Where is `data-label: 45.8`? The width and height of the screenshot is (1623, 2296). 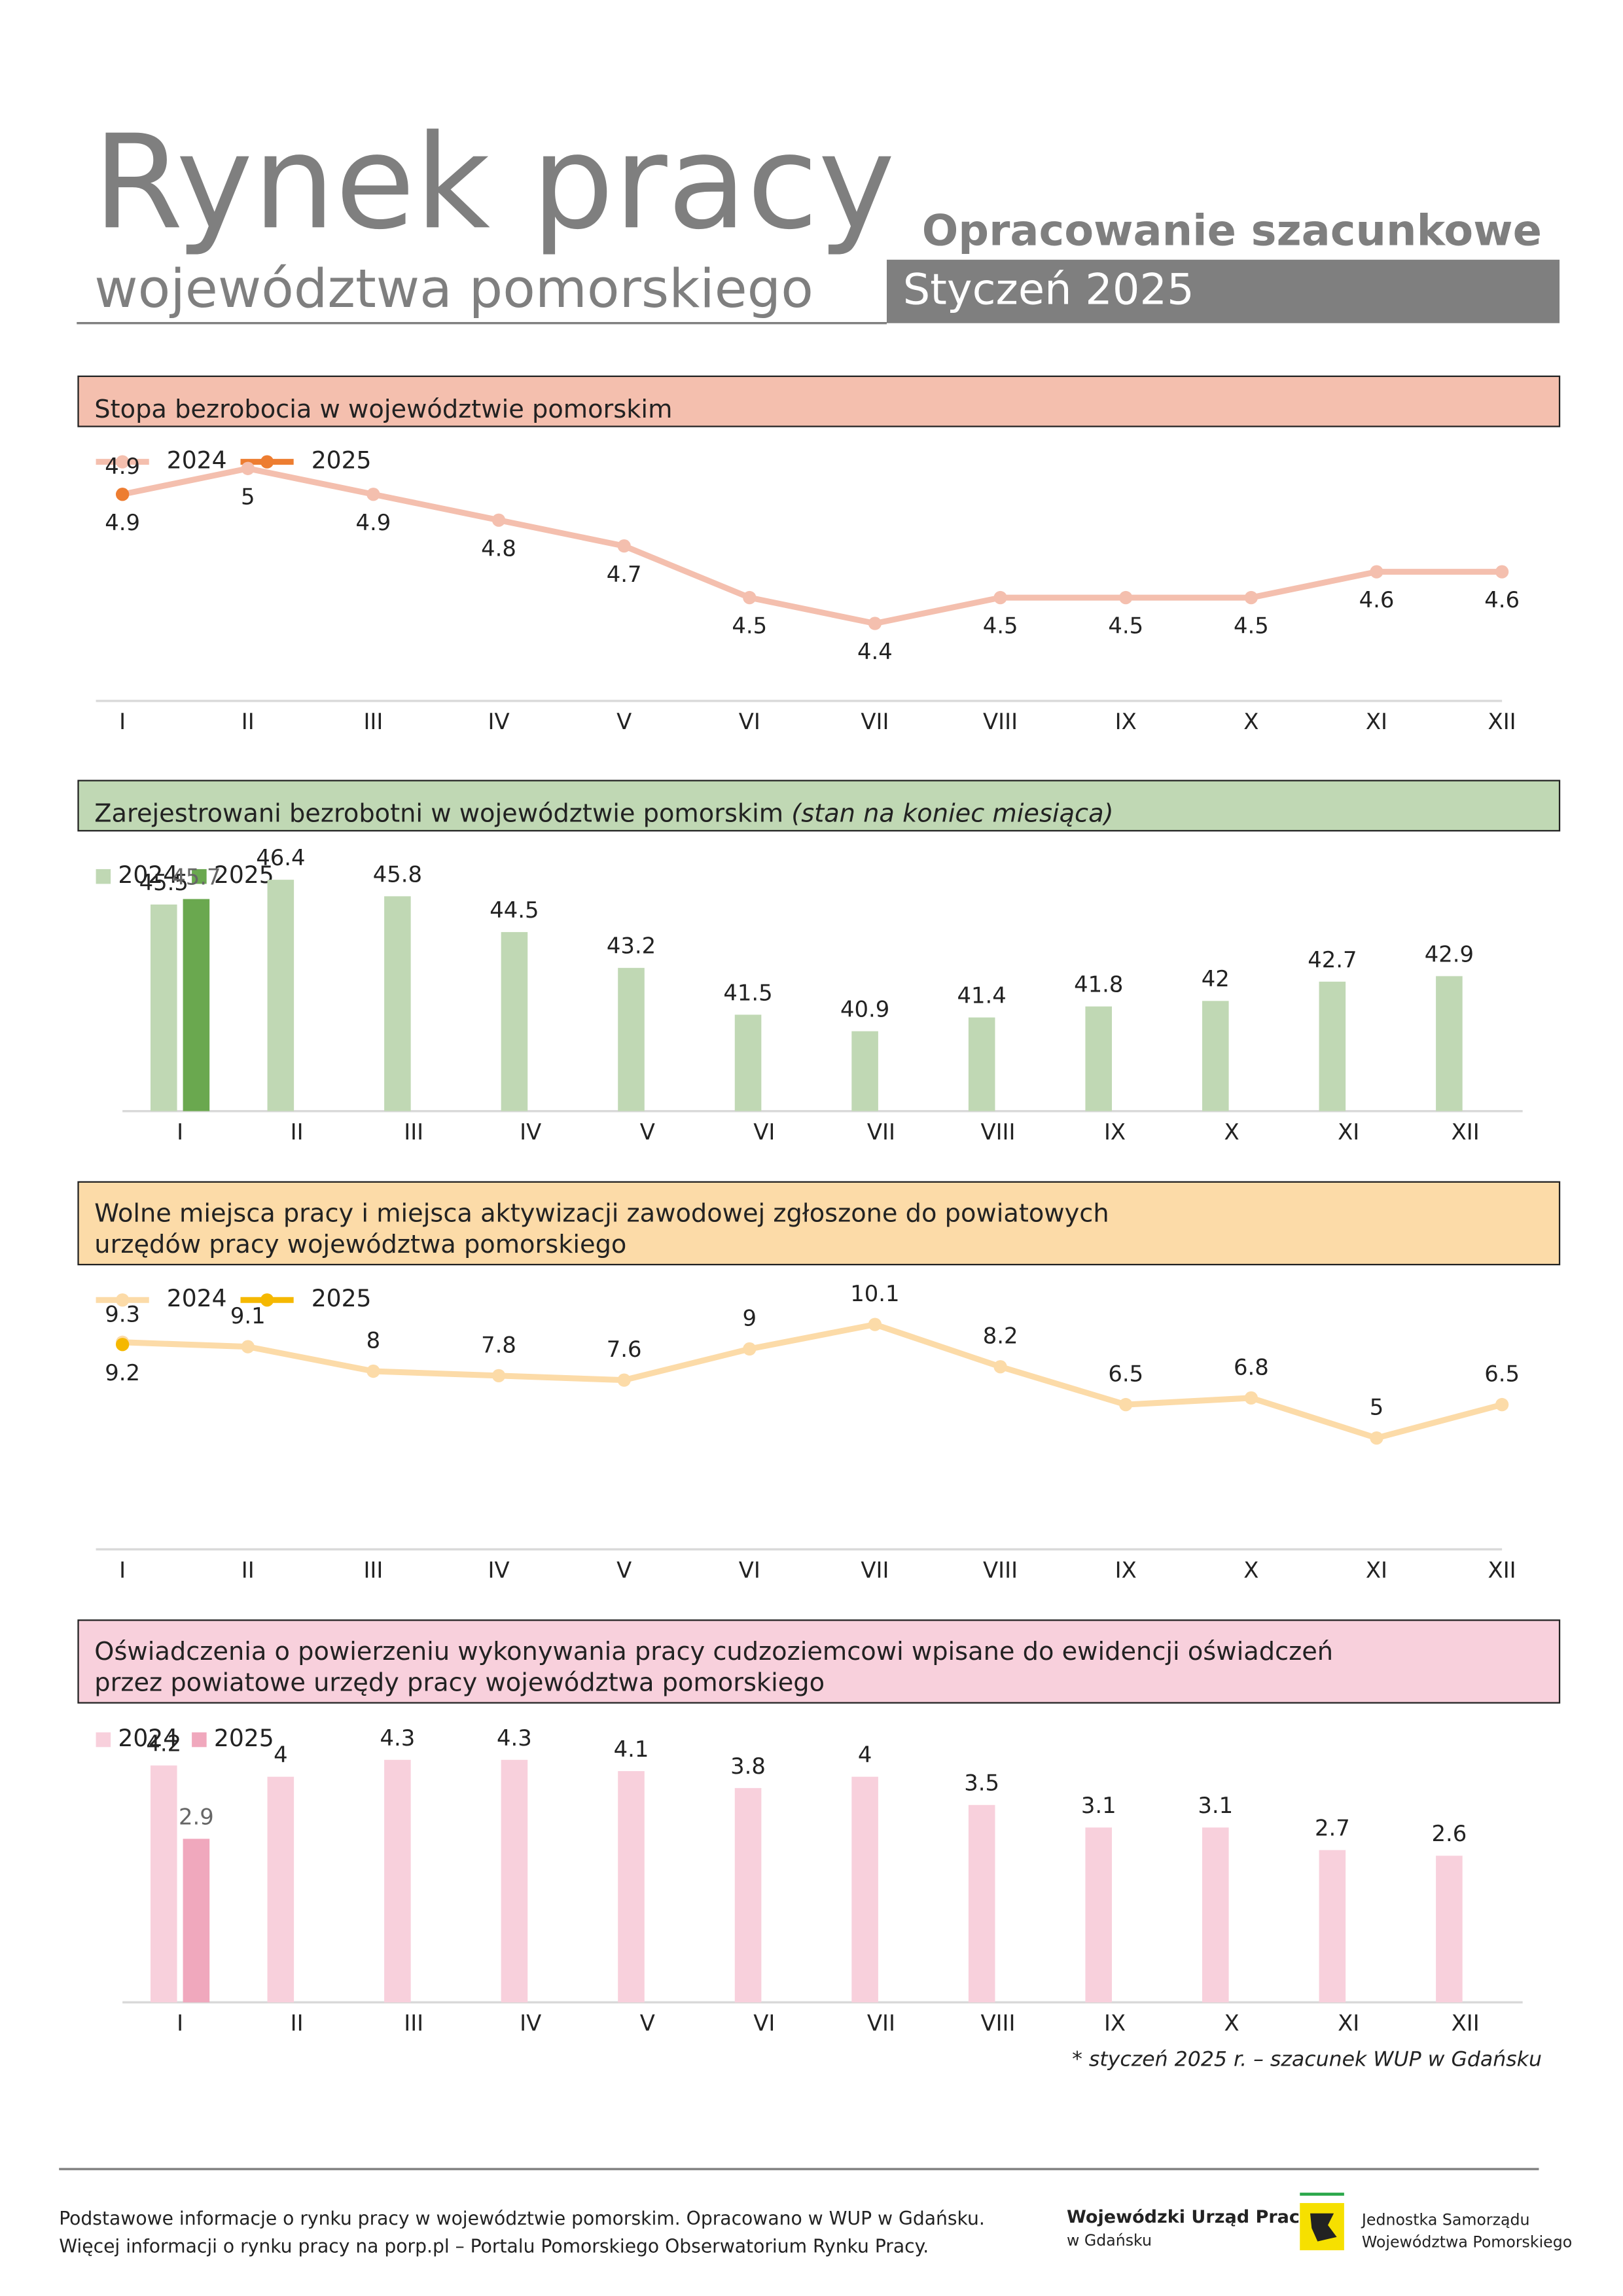 data-label: 45.8 is located at coordinates (397, 874).